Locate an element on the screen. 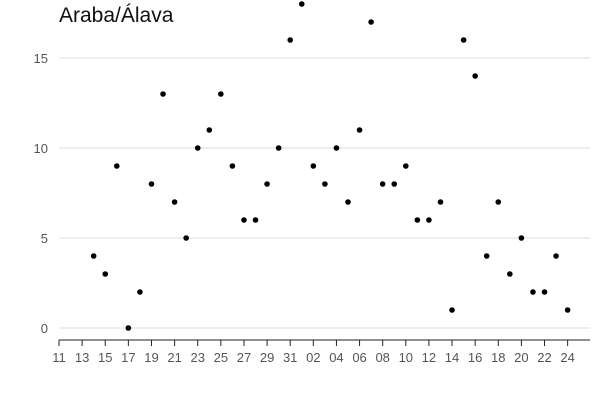 The height and width of the screenshot is (400, 600). x-tick-label: 20 is located at coordinates (521, 357).